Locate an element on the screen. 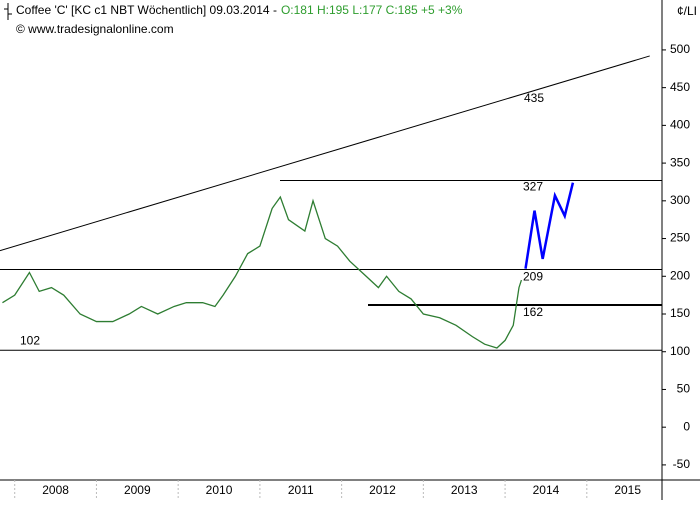 The width and height of the screenshot is (700, 505). y-tick-label: 250 is located at coordinates (680, 238).